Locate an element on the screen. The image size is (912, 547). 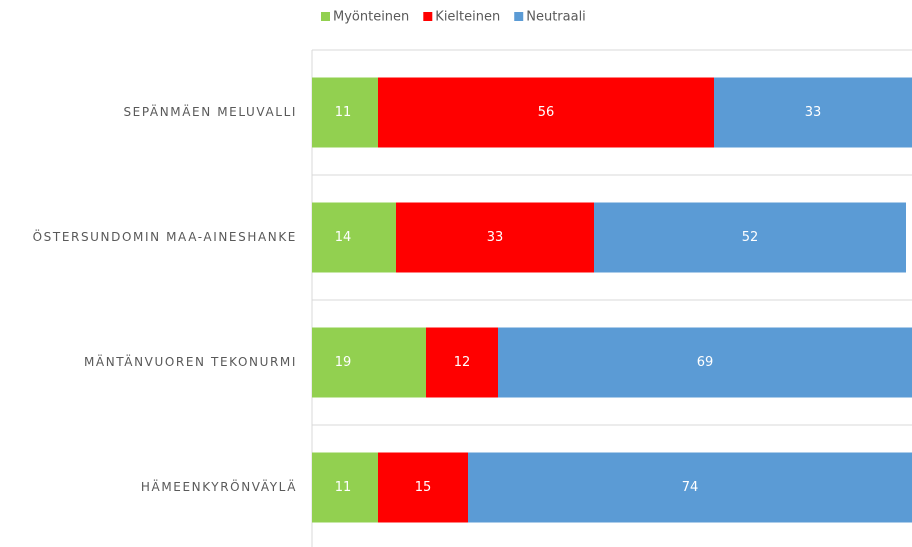
data-label: 19 is located at coordinates (343, 362).